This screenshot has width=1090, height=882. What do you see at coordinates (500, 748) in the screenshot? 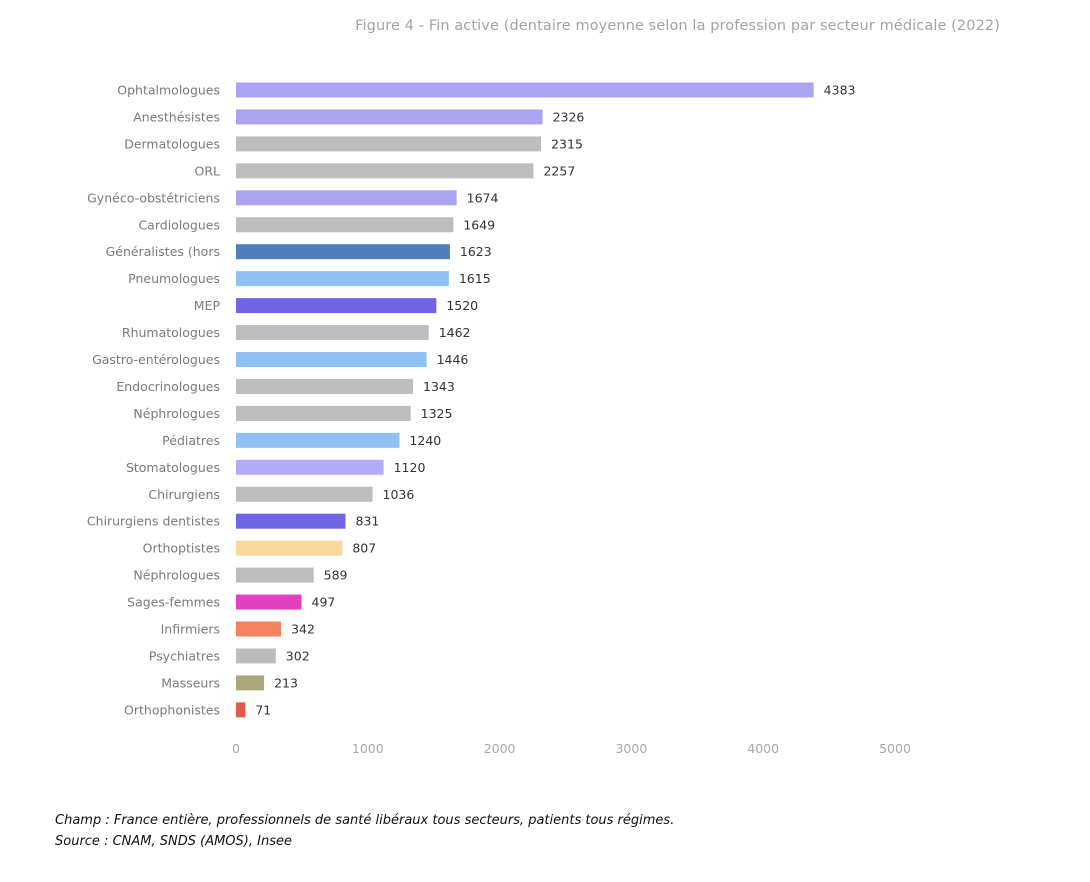
I see `x-tick-label: 2000` at bounding box center [500, 748].